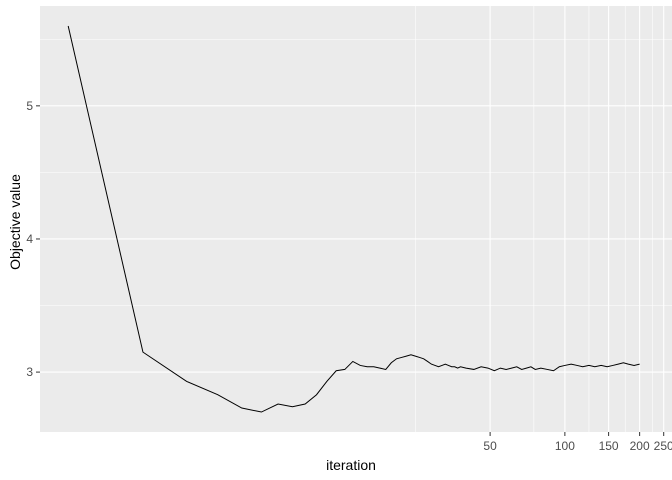 The image size is (672, 480). Describe the element at coordinates (29, 372) in the screenshot. I see `y-tick-label: 3` at that location.